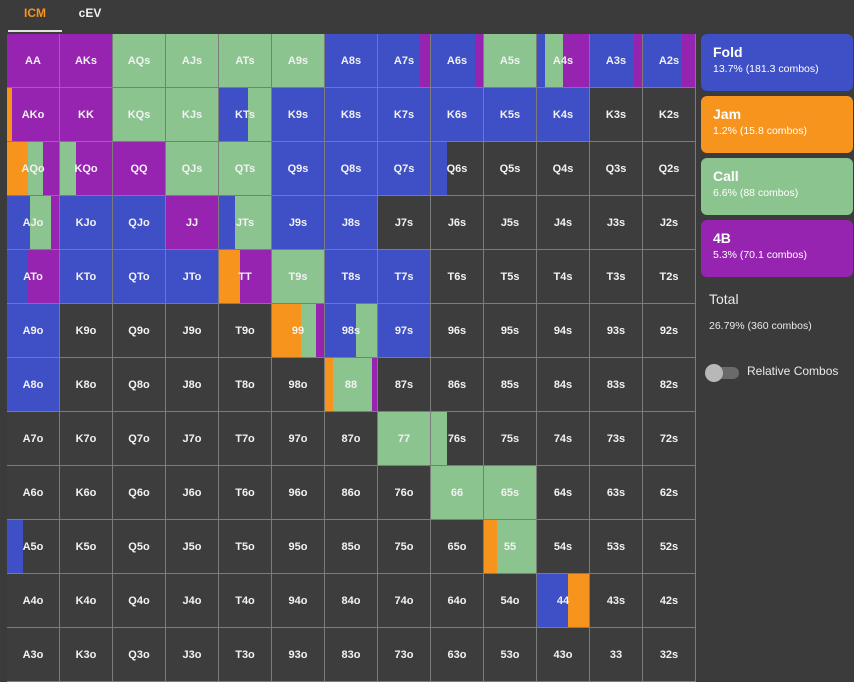 Image resolution: width=854 pixels, height=682 pixels. Describe the element at coordinates (510, 331) in the screenshot. I see `hand-cell: 95s` at that location.